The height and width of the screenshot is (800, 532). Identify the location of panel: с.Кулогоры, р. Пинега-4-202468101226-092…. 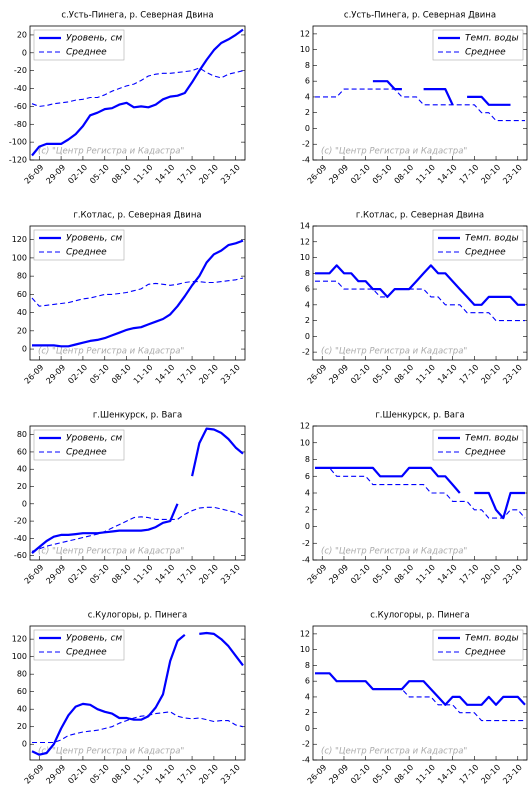
(414, 698).